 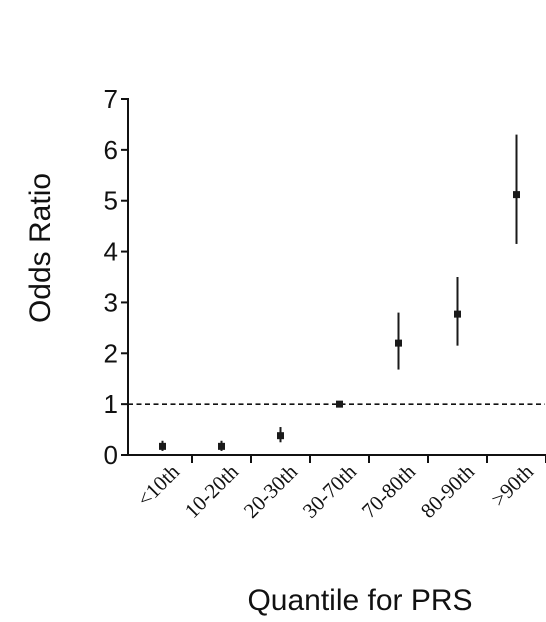 What do you see at coordinates (158, 485) in the screenshot?
I see `x-tick-label-0: <10th` at bounding box center [158, 485].